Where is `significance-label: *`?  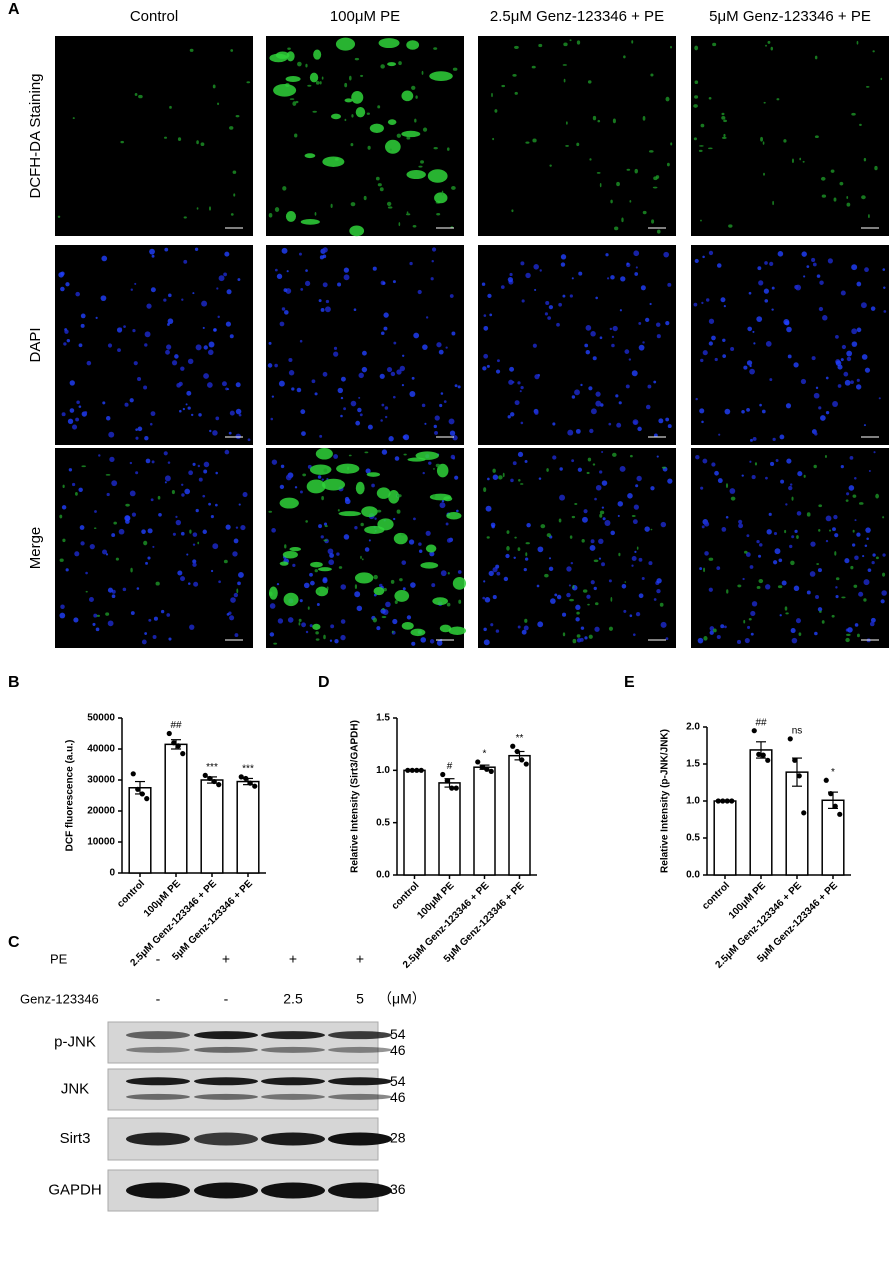
significance-label: * is located at coordinates (833, 772).